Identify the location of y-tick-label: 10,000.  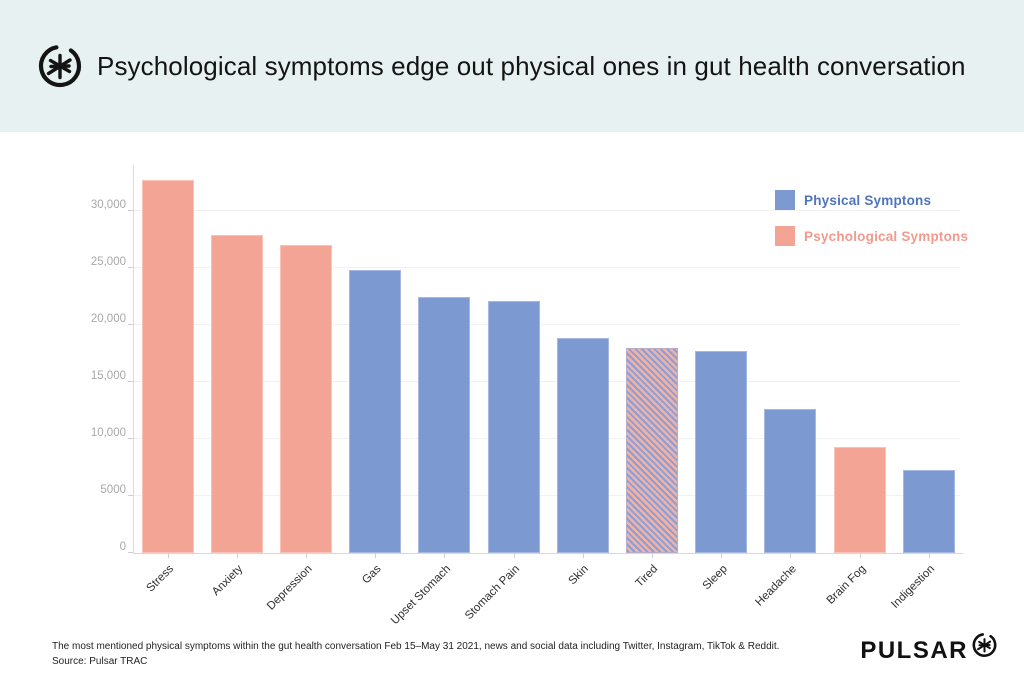
(108, 432).